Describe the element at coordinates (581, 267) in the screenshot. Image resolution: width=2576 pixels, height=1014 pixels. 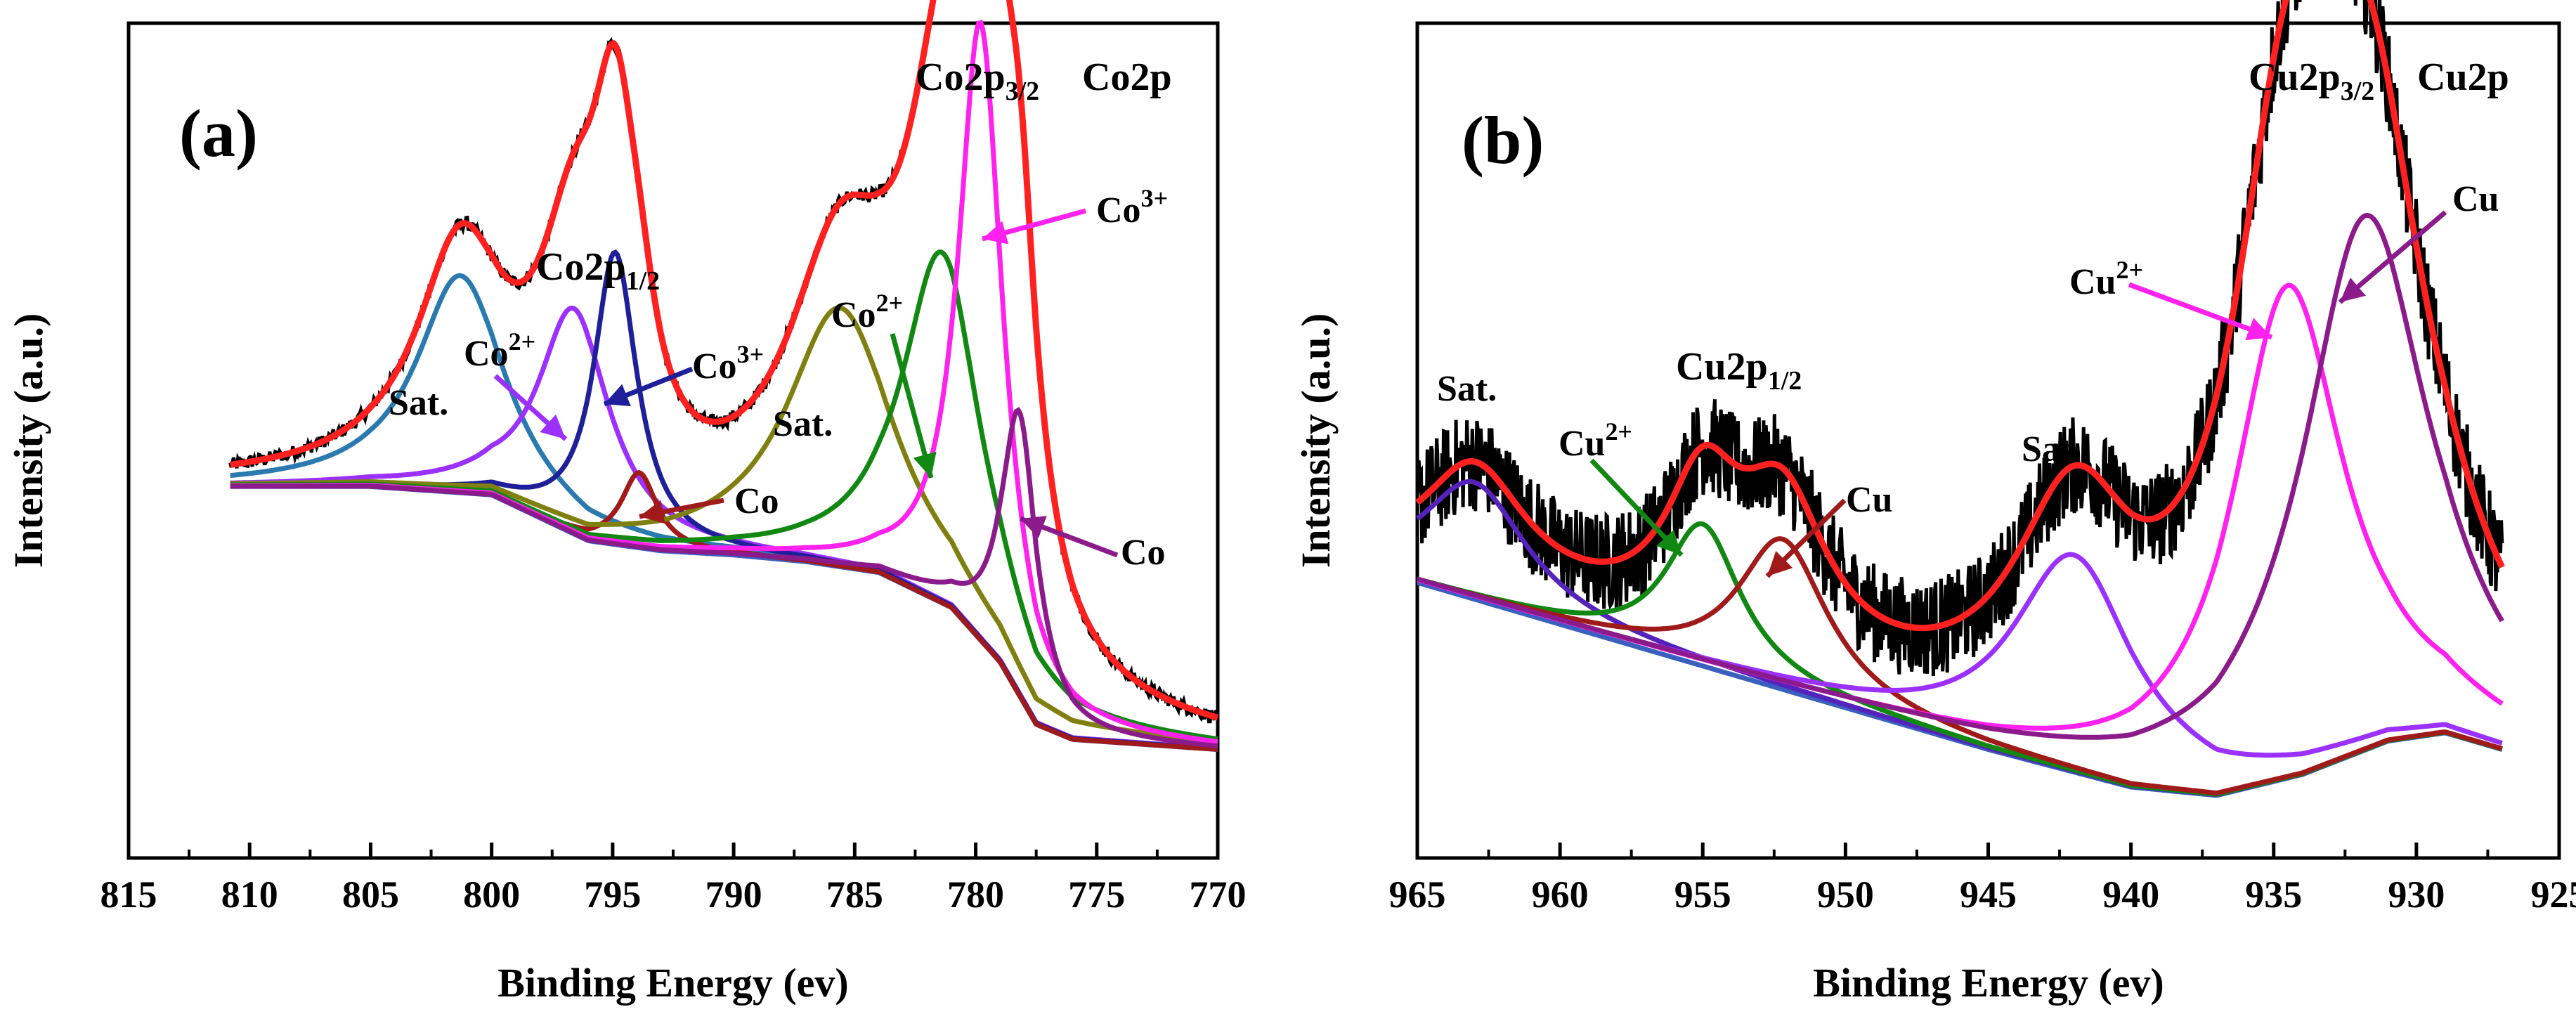
I see `a-annot-co2p12-main: Co2p` at that location.